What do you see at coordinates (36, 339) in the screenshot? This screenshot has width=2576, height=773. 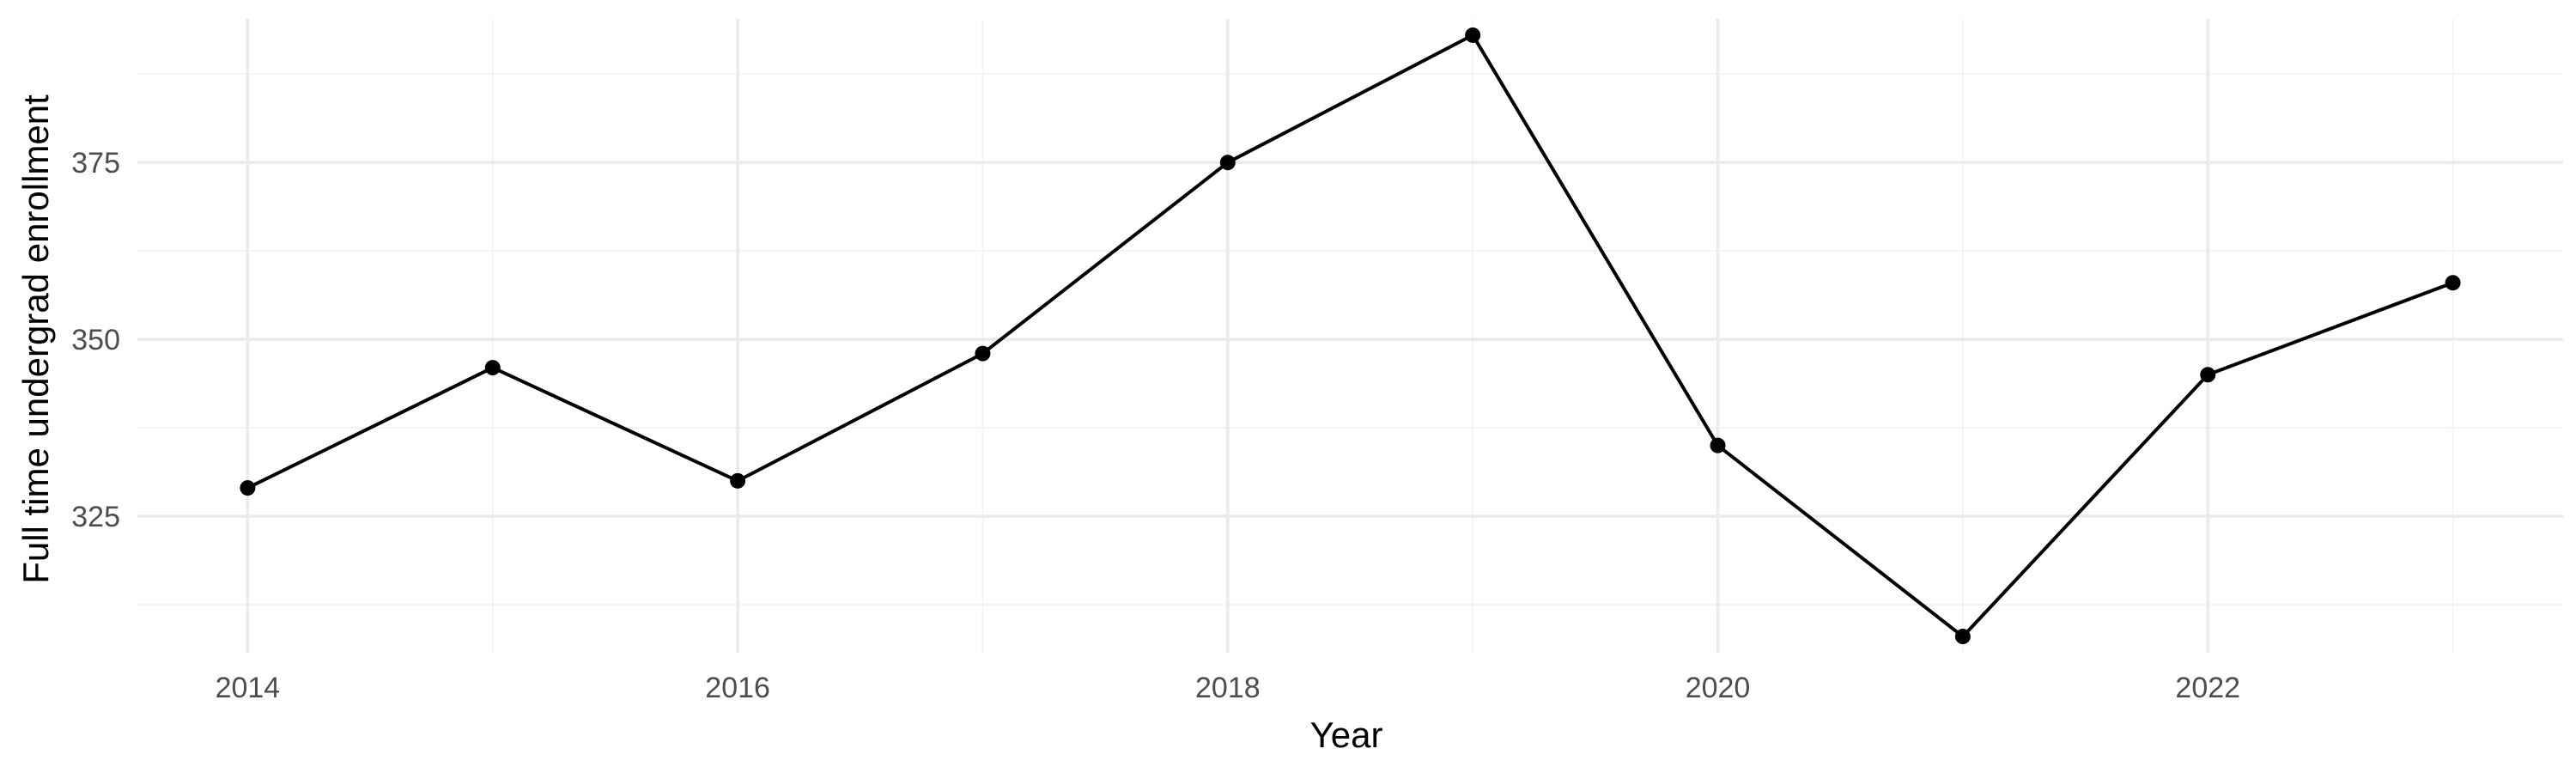 I see `y-axis-title: Full time undergrad enrollment` at bounding box center [36, 339].